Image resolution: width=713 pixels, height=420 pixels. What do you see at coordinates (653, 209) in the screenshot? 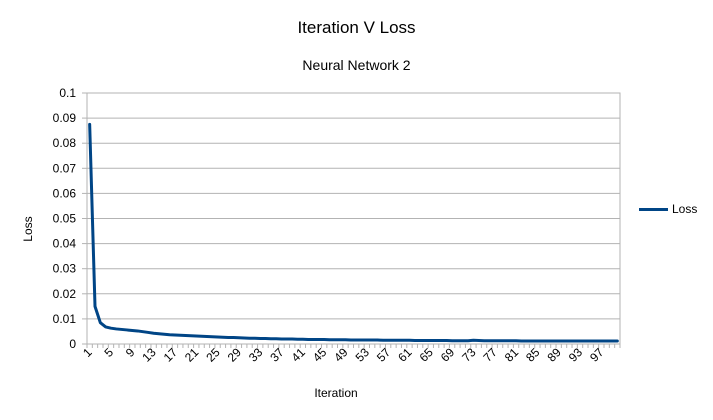
I see `legend-swatch-loss` at bounding box center [653, 209].